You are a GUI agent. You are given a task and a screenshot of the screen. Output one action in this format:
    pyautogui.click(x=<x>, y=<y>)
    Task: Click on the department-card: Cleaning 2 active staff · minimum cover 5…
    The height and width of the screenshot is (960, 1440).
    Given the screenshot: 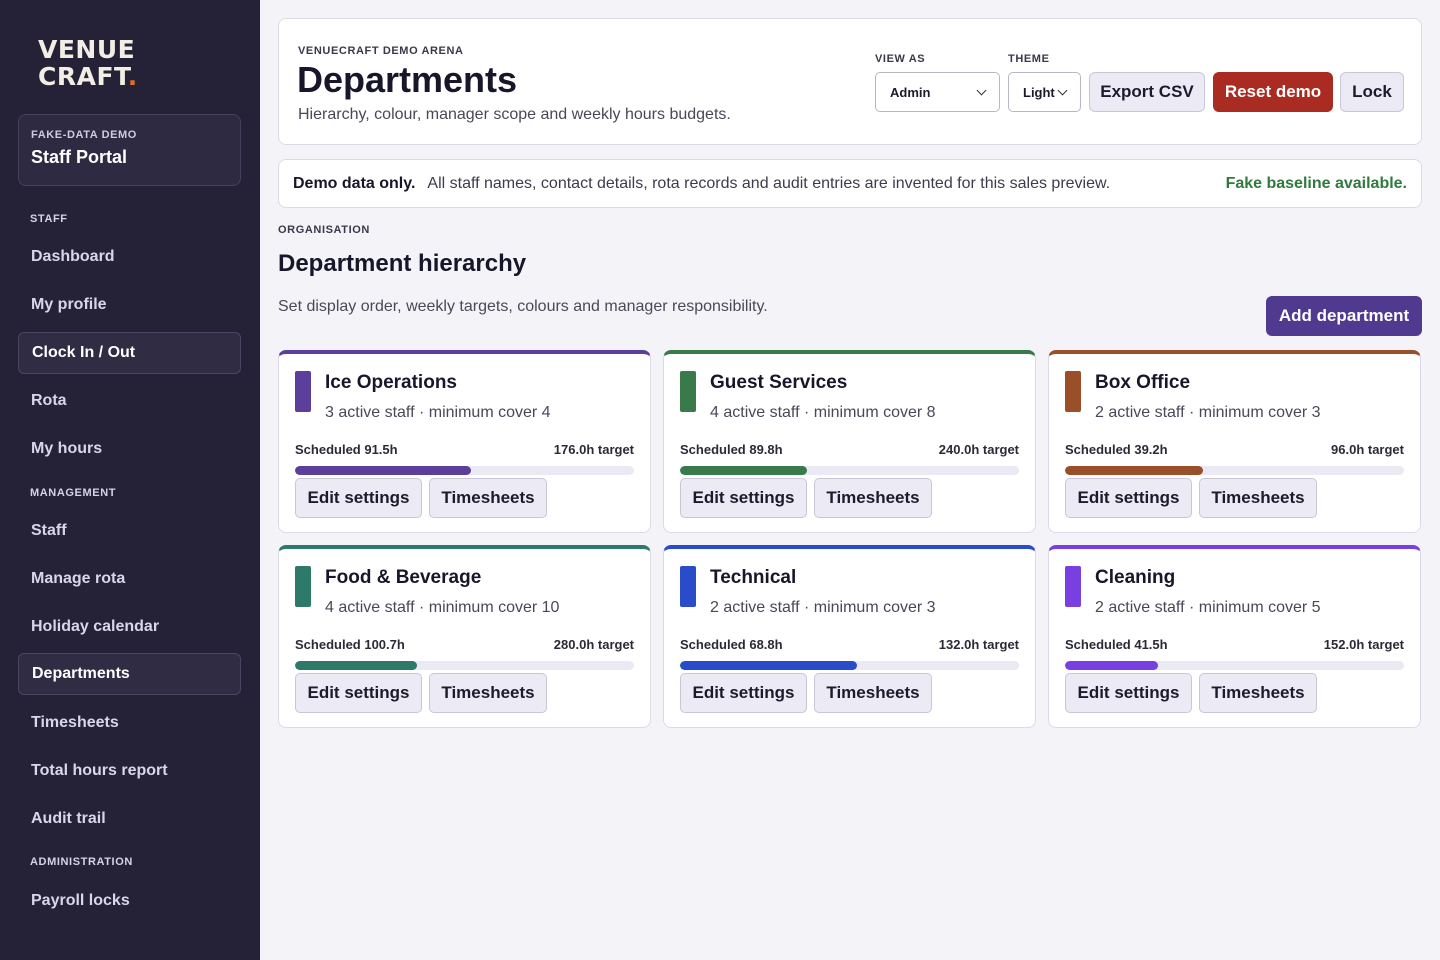 What is the action you would take?
    pyautogui.click(x=1234, y=636)
    